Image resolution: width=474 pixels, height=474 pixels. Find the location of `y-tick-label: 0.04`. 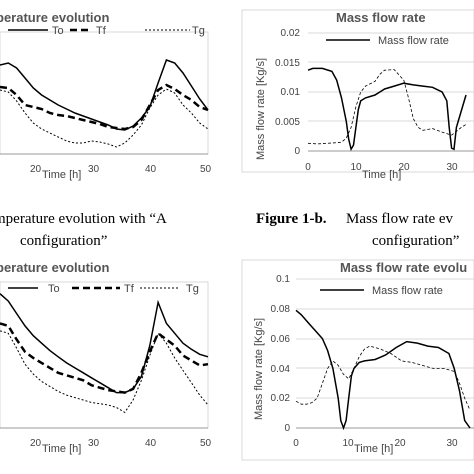

y-tick-label: 0.04 is located at coordinates (281, 369).